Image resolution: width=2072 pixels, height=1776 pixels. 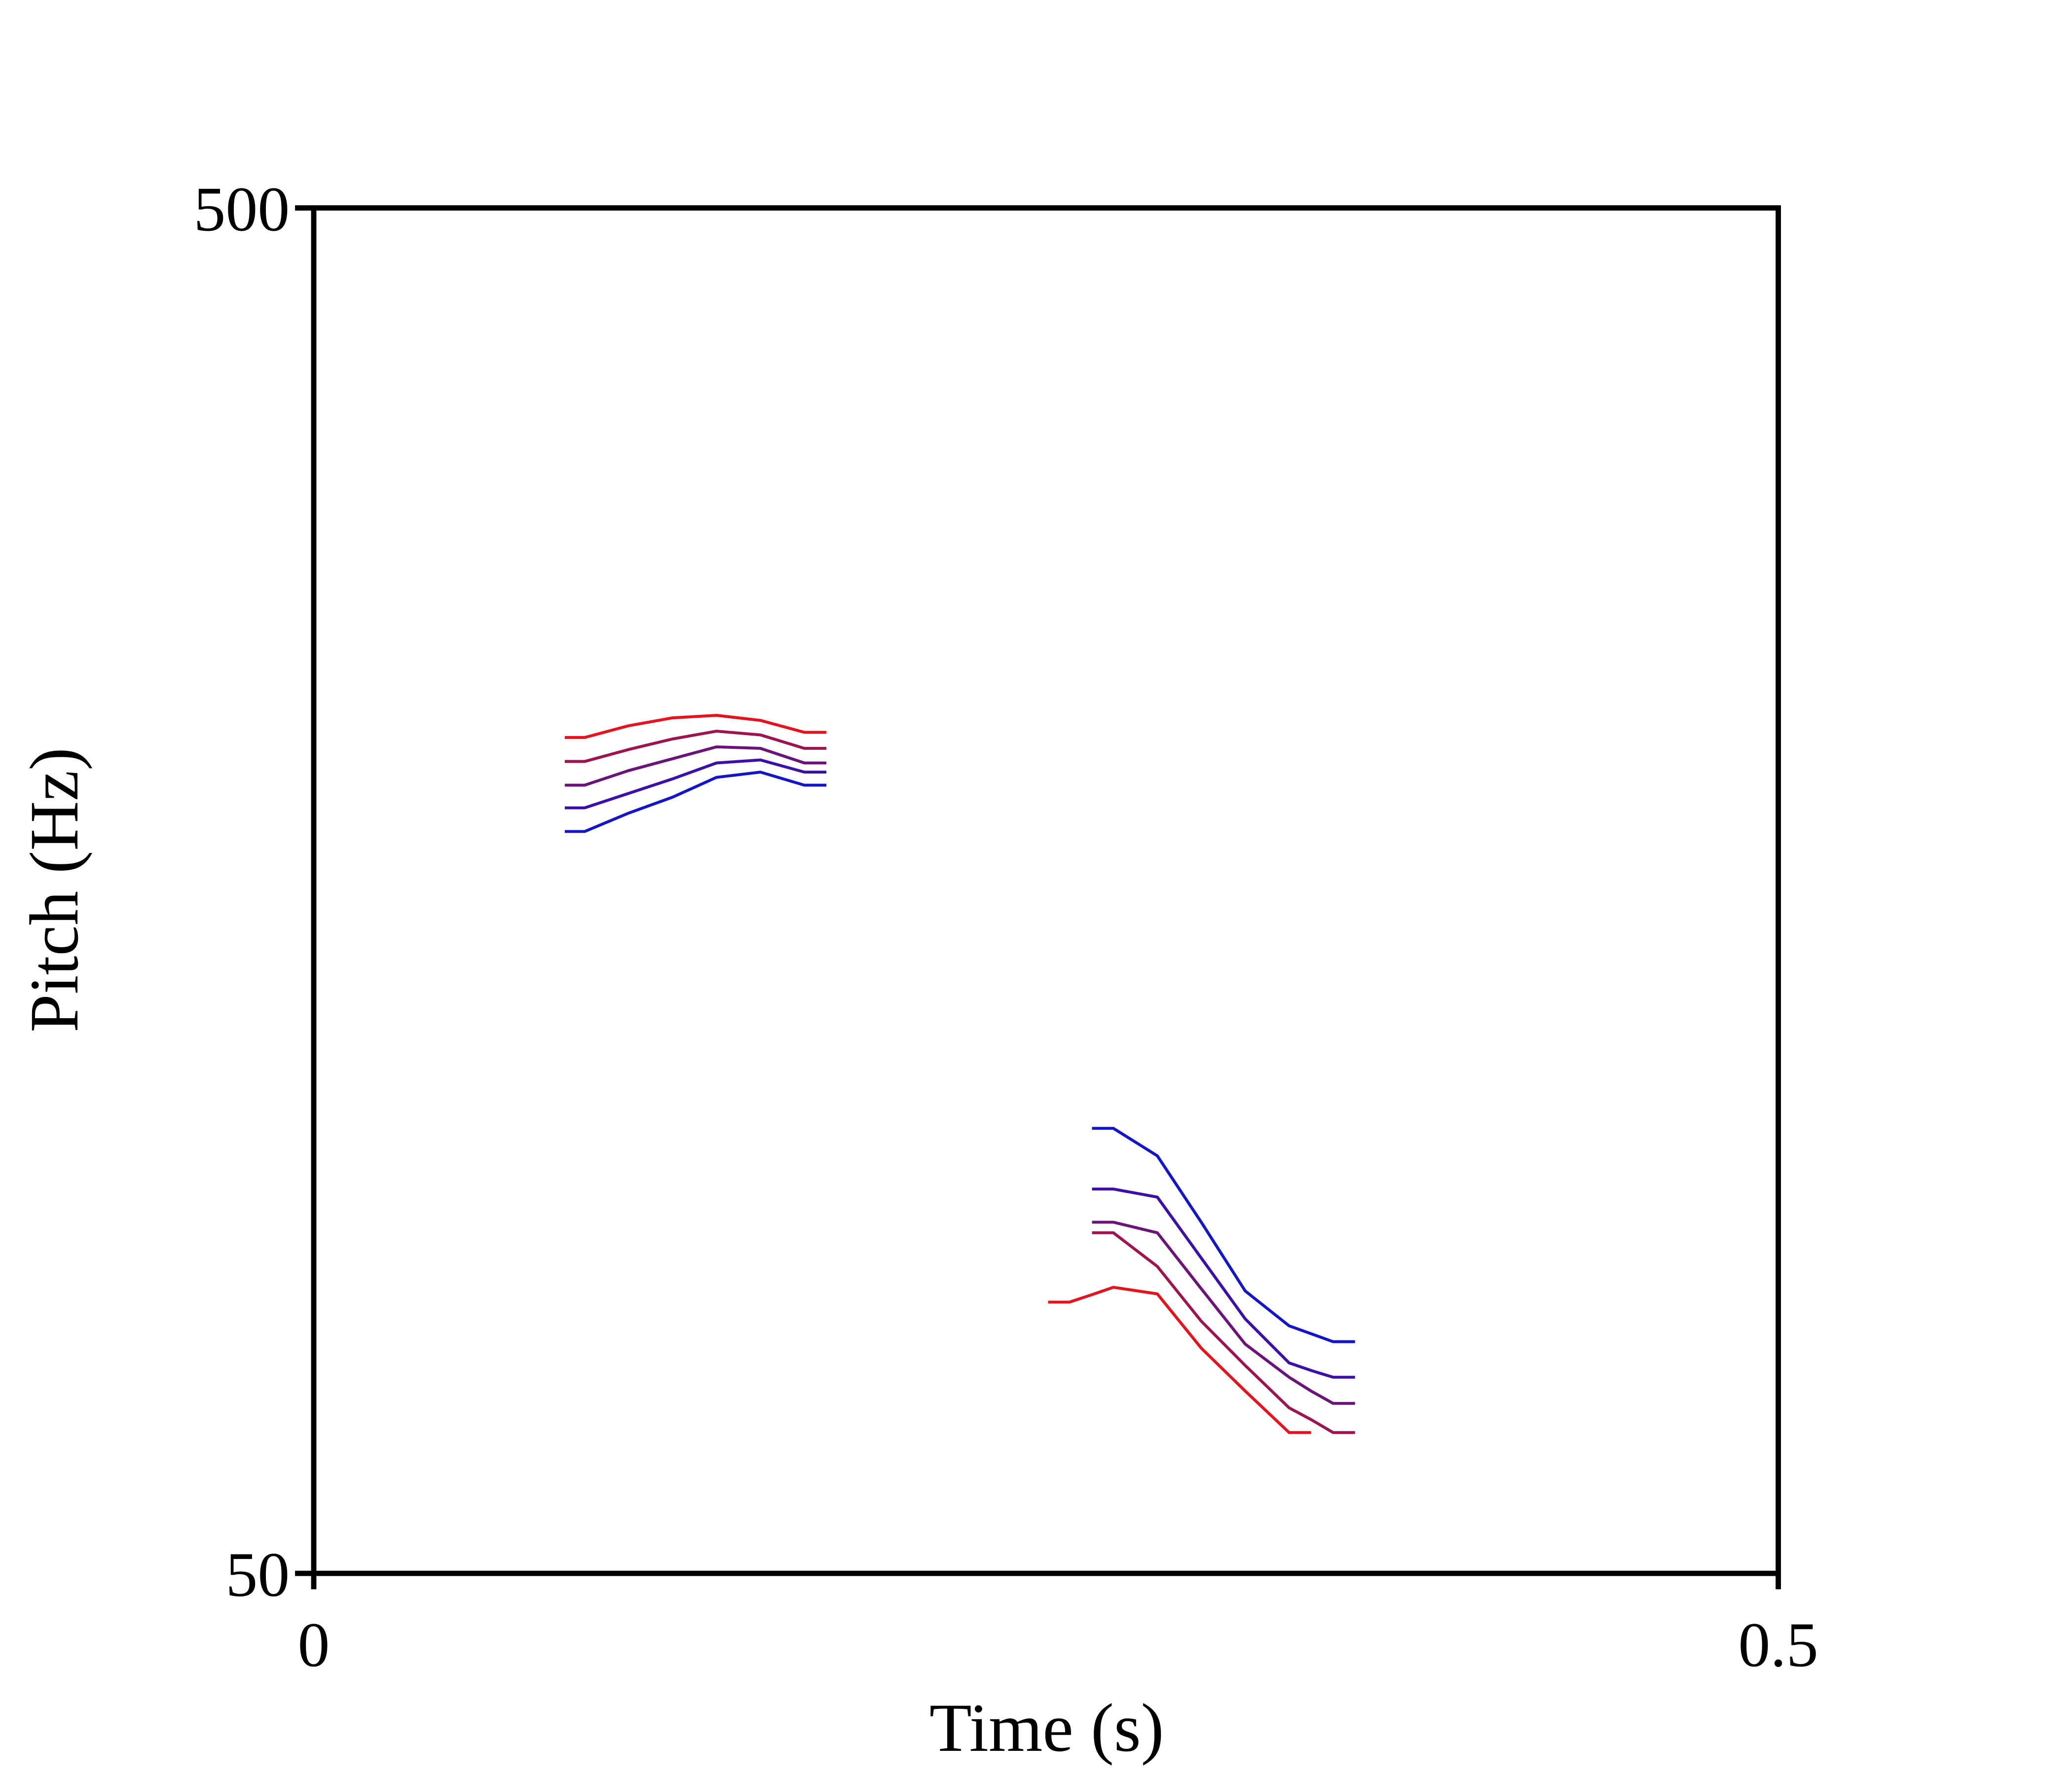 What do you see at coordinates (1046, 1728) in the screenshot?
I see `x-axis-label: Time (s)` at bounding box center [1046, 1728].